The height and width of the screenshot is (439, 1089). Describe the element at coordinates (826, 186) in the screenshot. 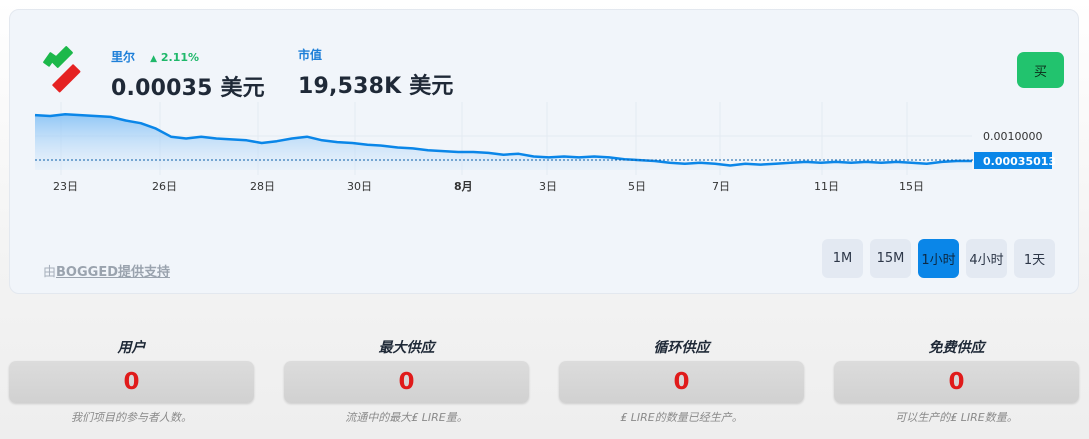

I see `x-tick-label: 11日` at that location.